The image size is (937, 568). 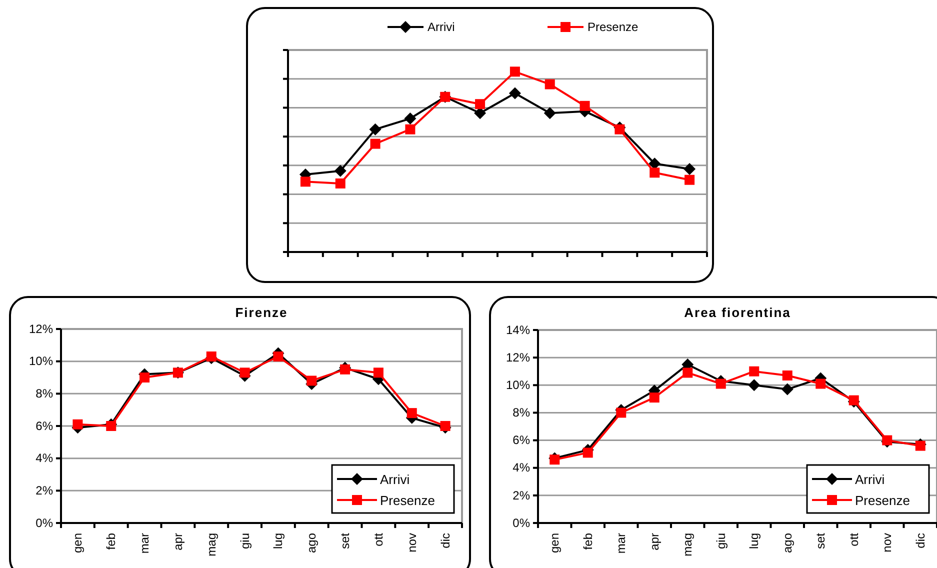 I want to click on y-tick-label: 14%, so click(x=518, y=329).